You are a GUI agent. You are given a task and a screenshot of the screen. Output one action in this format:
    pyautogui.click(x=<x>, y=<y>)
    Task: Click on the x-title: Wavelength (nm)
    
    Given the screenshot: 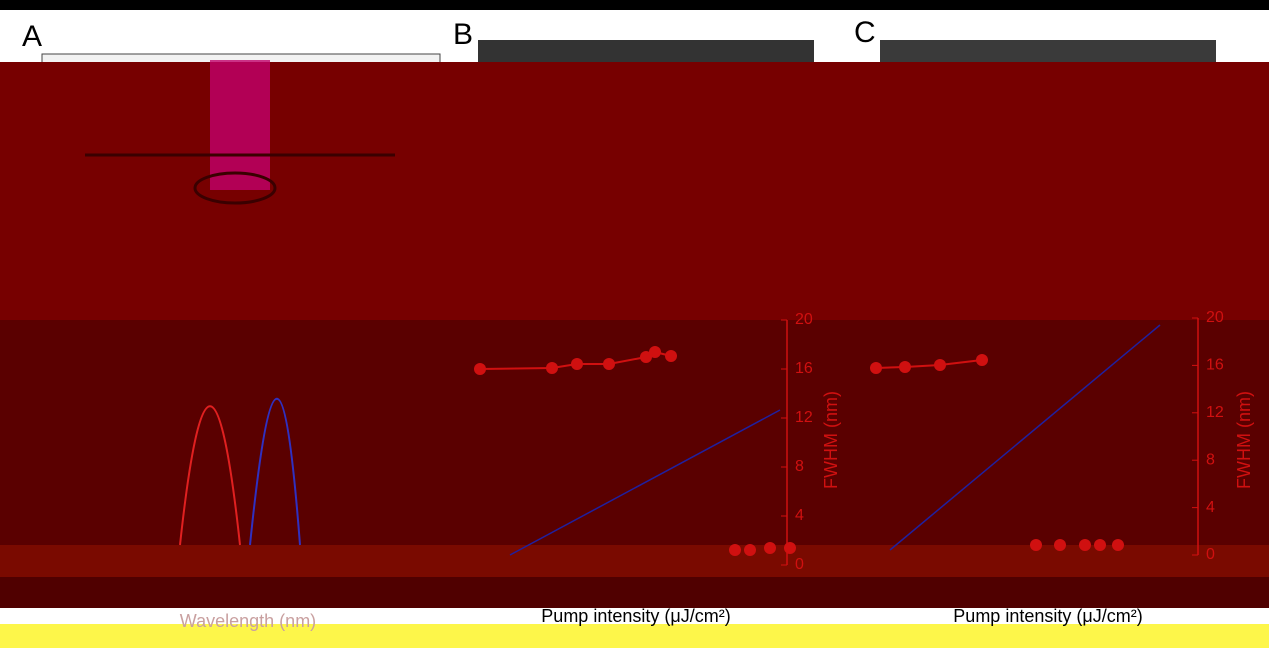 What is the action you would take?
    pyautogui.click(x=248, y=621)
    